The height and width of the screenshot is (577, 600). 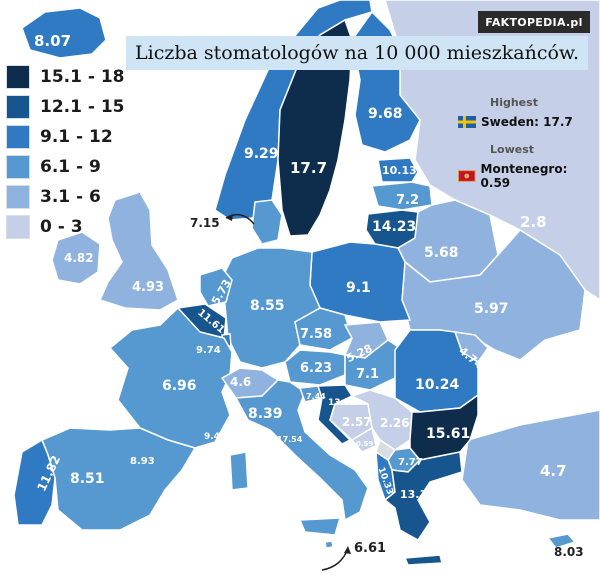 What do you see at coordinates (267, 306) in the screenshot?
I see `label-germany: 8.55` at bounding box center [267, 306].